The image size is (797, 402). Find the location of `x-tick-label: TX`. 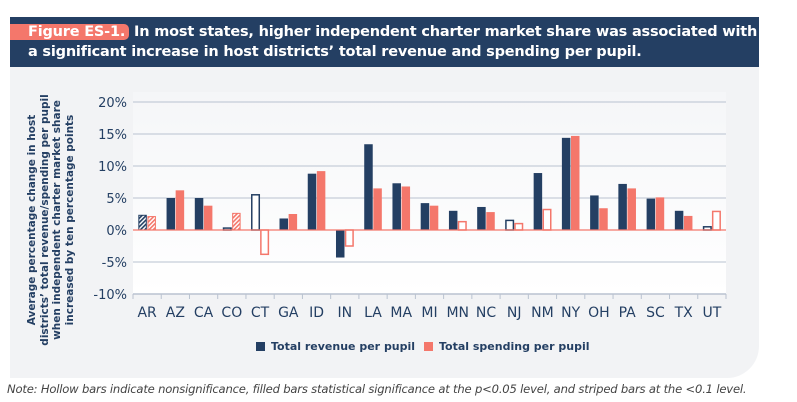

x-tick-label: TX is located at coordinates (684, 313).